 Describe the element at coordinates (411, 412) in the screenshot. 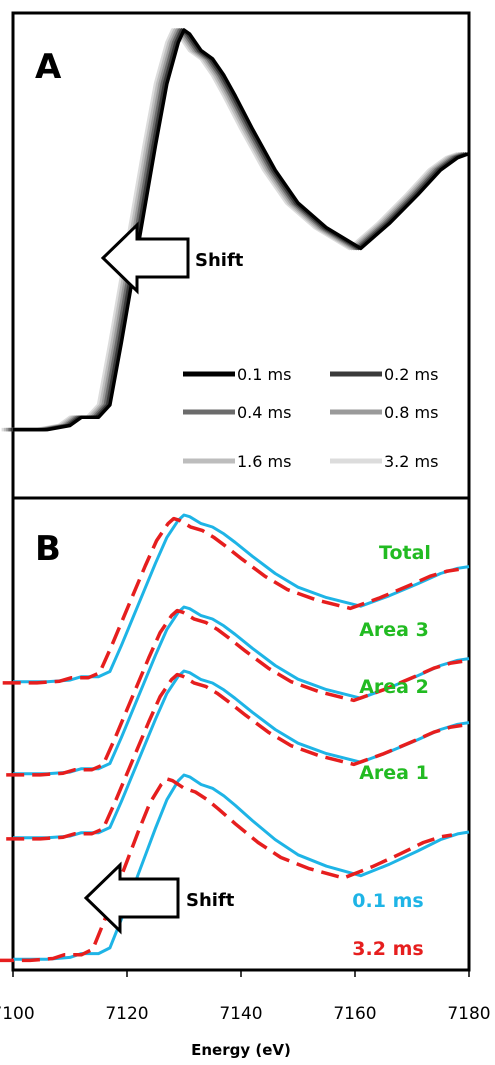

I see `legend-label-3: 0.8 ms` at that location.